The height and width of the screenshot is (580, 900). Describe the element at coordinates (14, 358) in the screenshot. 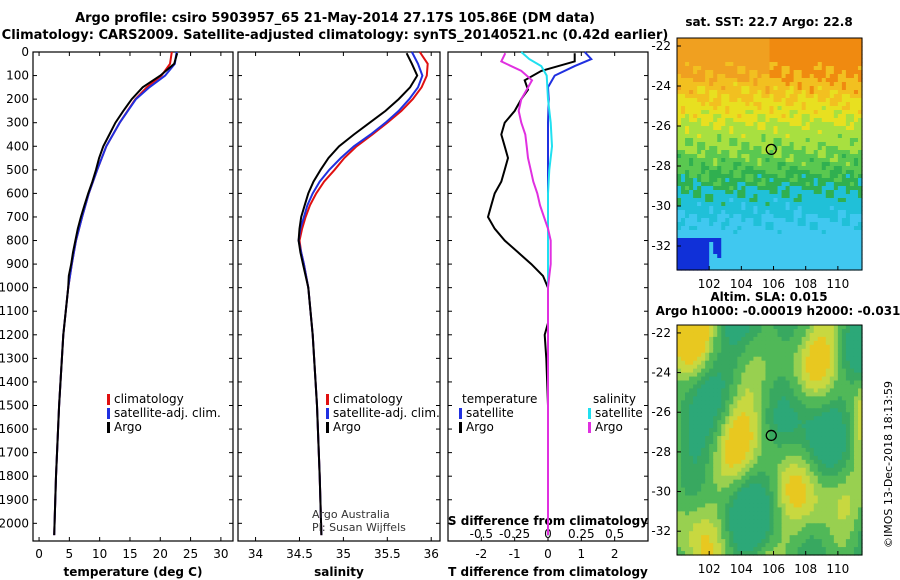

I see `y-tick-label: 1300` at that location.